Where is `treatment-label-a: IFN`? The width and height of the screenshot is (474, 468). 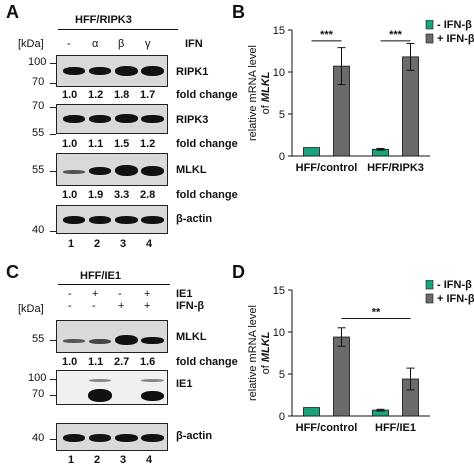 treatment-label-a: IFN is located at coordinates (194, 44).